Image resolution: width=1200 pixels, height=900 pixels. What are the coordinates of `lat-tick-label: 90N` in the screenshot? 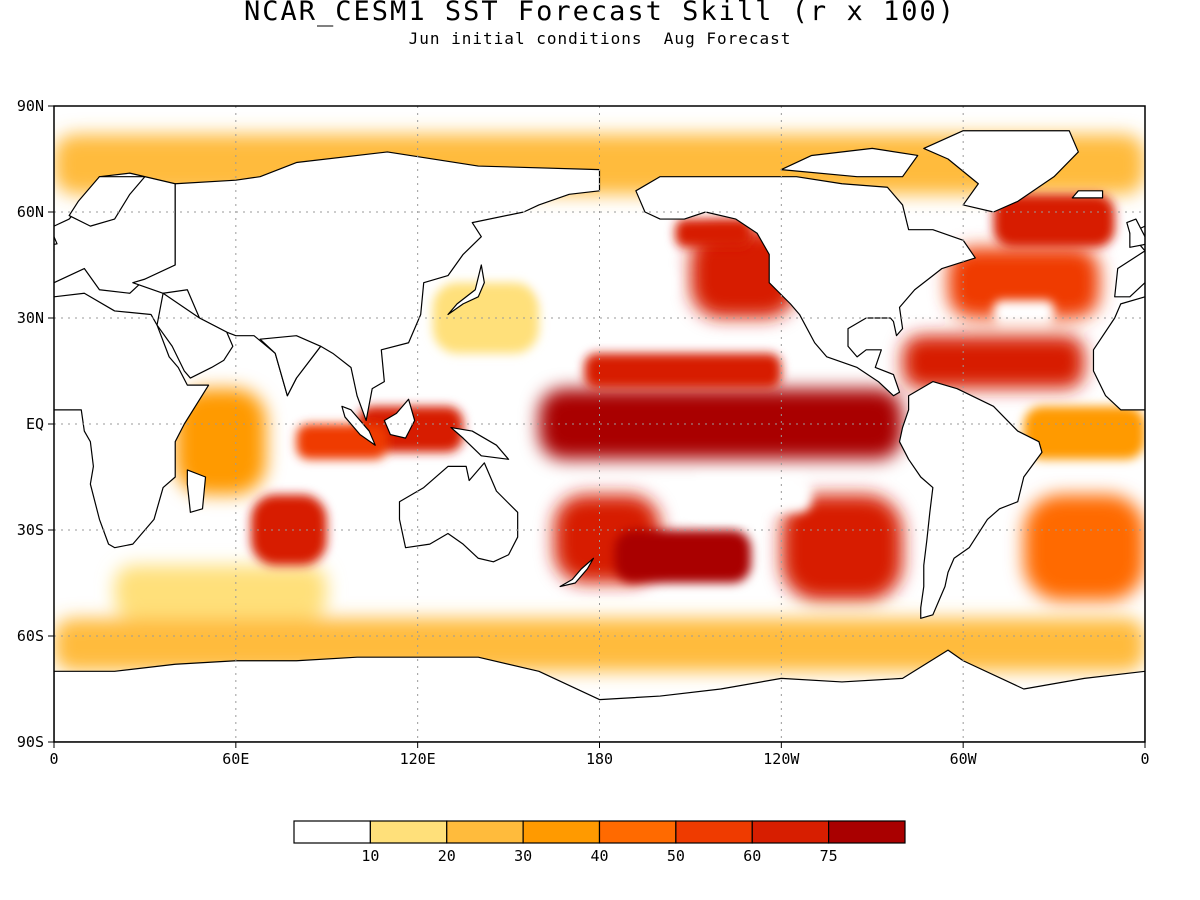 It's located at (30, 106).